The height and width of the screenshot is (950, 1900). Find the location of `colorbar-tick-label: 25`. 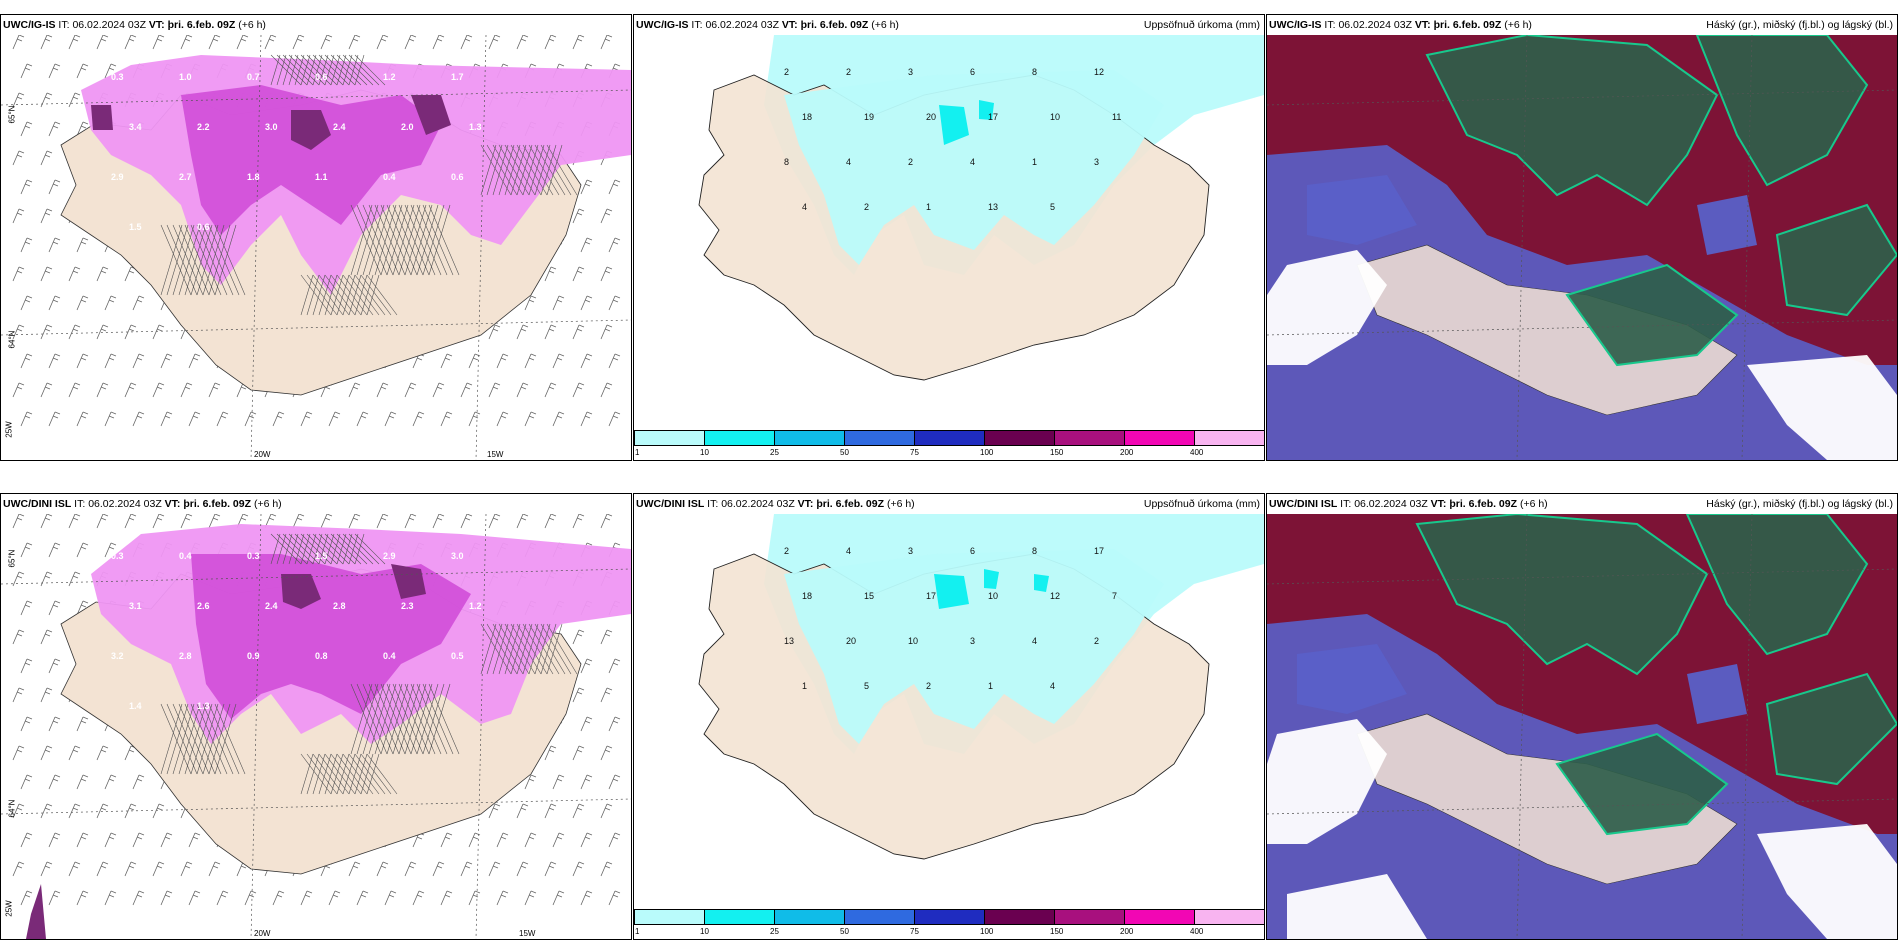

colorbar-tick-label: 25 is located at coordinates (774, 452).